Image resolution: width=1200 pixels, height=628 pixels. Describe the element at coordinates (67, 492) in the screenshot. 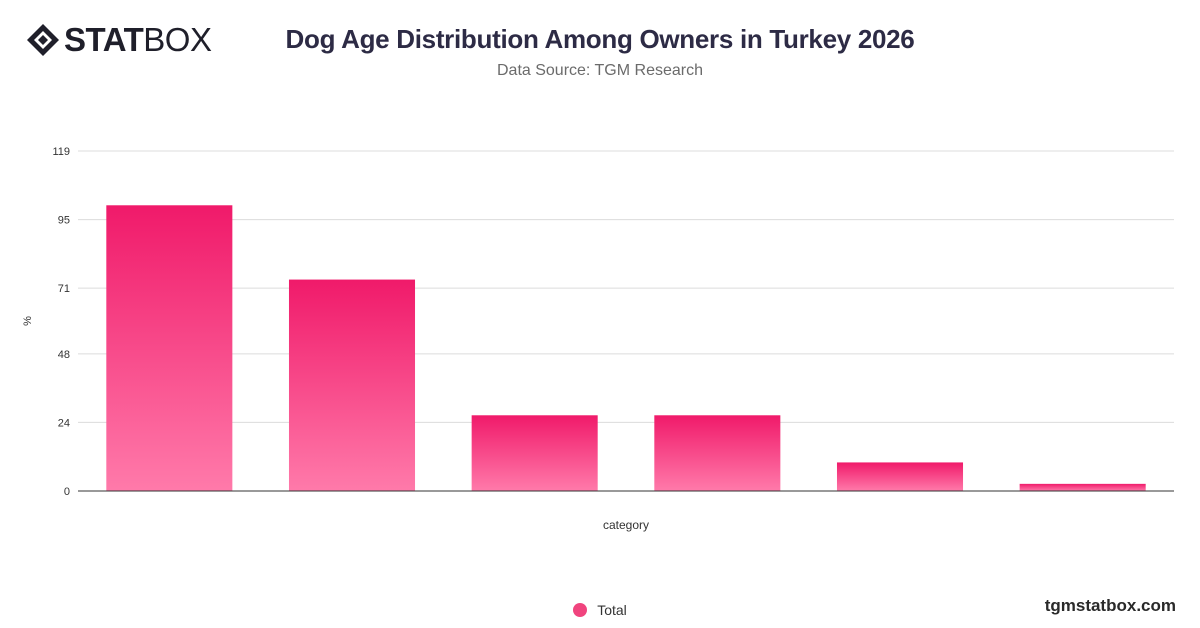

I see `y-tick-label: 0` at that location.